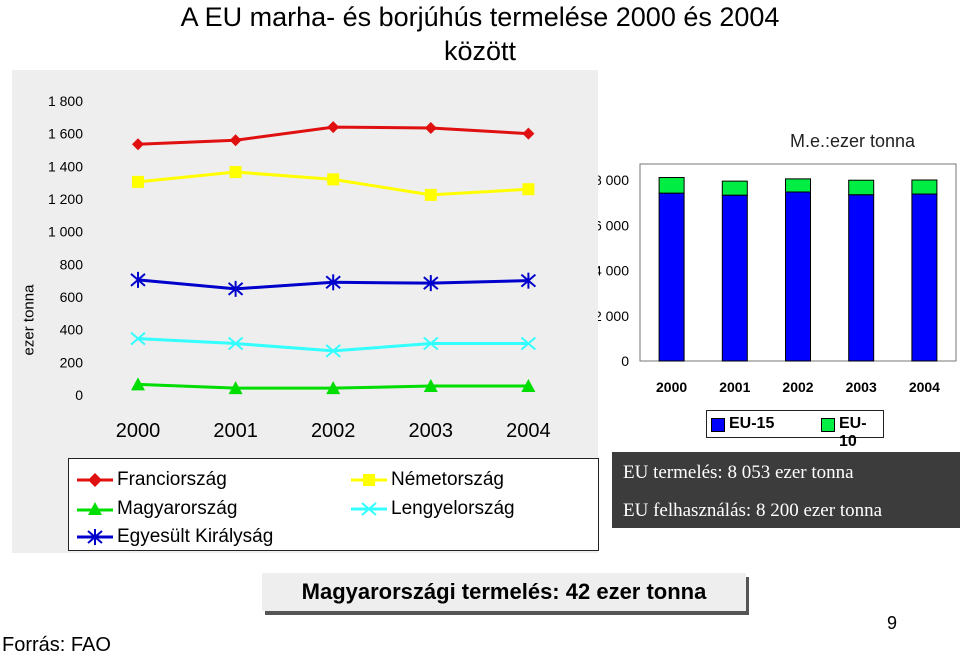 This screenshot has width=960, height=658. What do you see at coordinates (504, 592) in the screenshot?
I see `hungary-production-note: Magyarországi termelés: 42 ezer tonna` at bounding box center [504, 592].